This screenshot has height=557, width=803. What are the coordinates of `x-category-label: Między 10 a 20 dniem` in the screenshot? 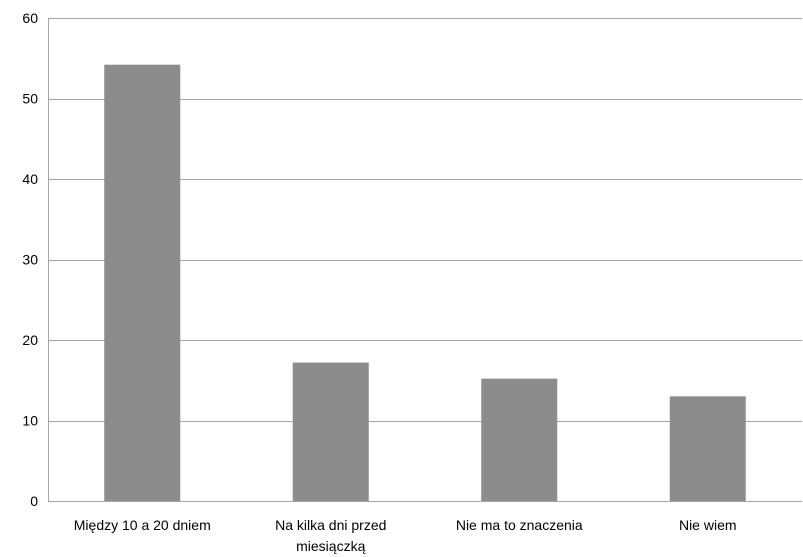 It's located at (142, 525).